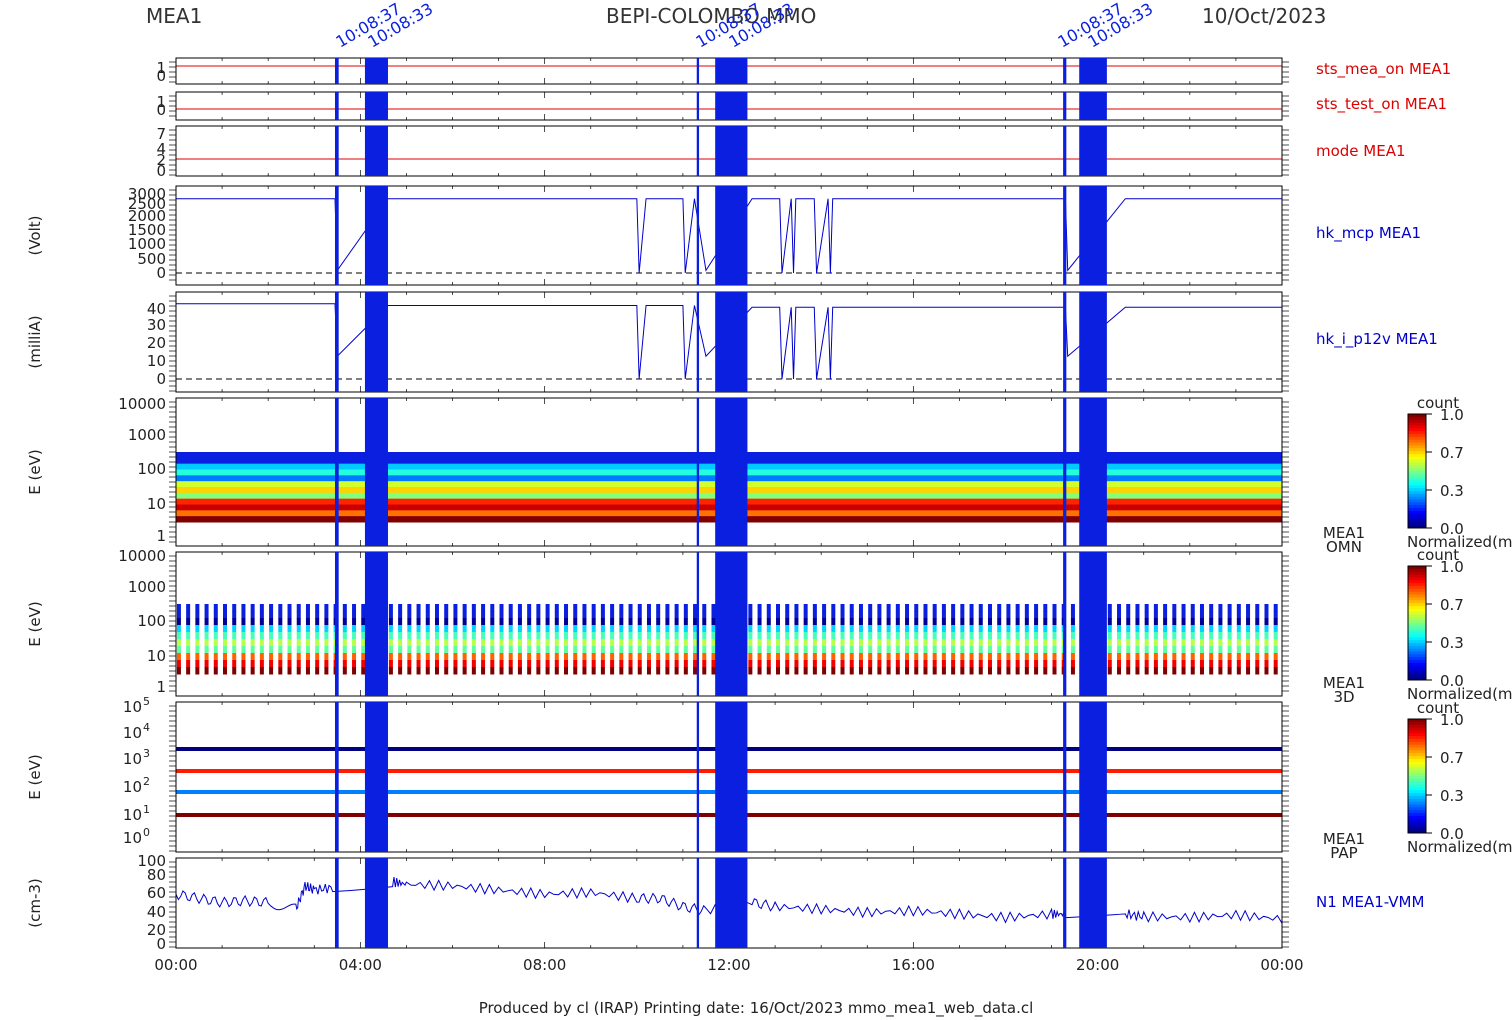 The image size is (1512, 1020). What do you see at coordinates (147, 230) in the screenshot?
I see `ytick-label: 1500` at bounding box center [147, 230].